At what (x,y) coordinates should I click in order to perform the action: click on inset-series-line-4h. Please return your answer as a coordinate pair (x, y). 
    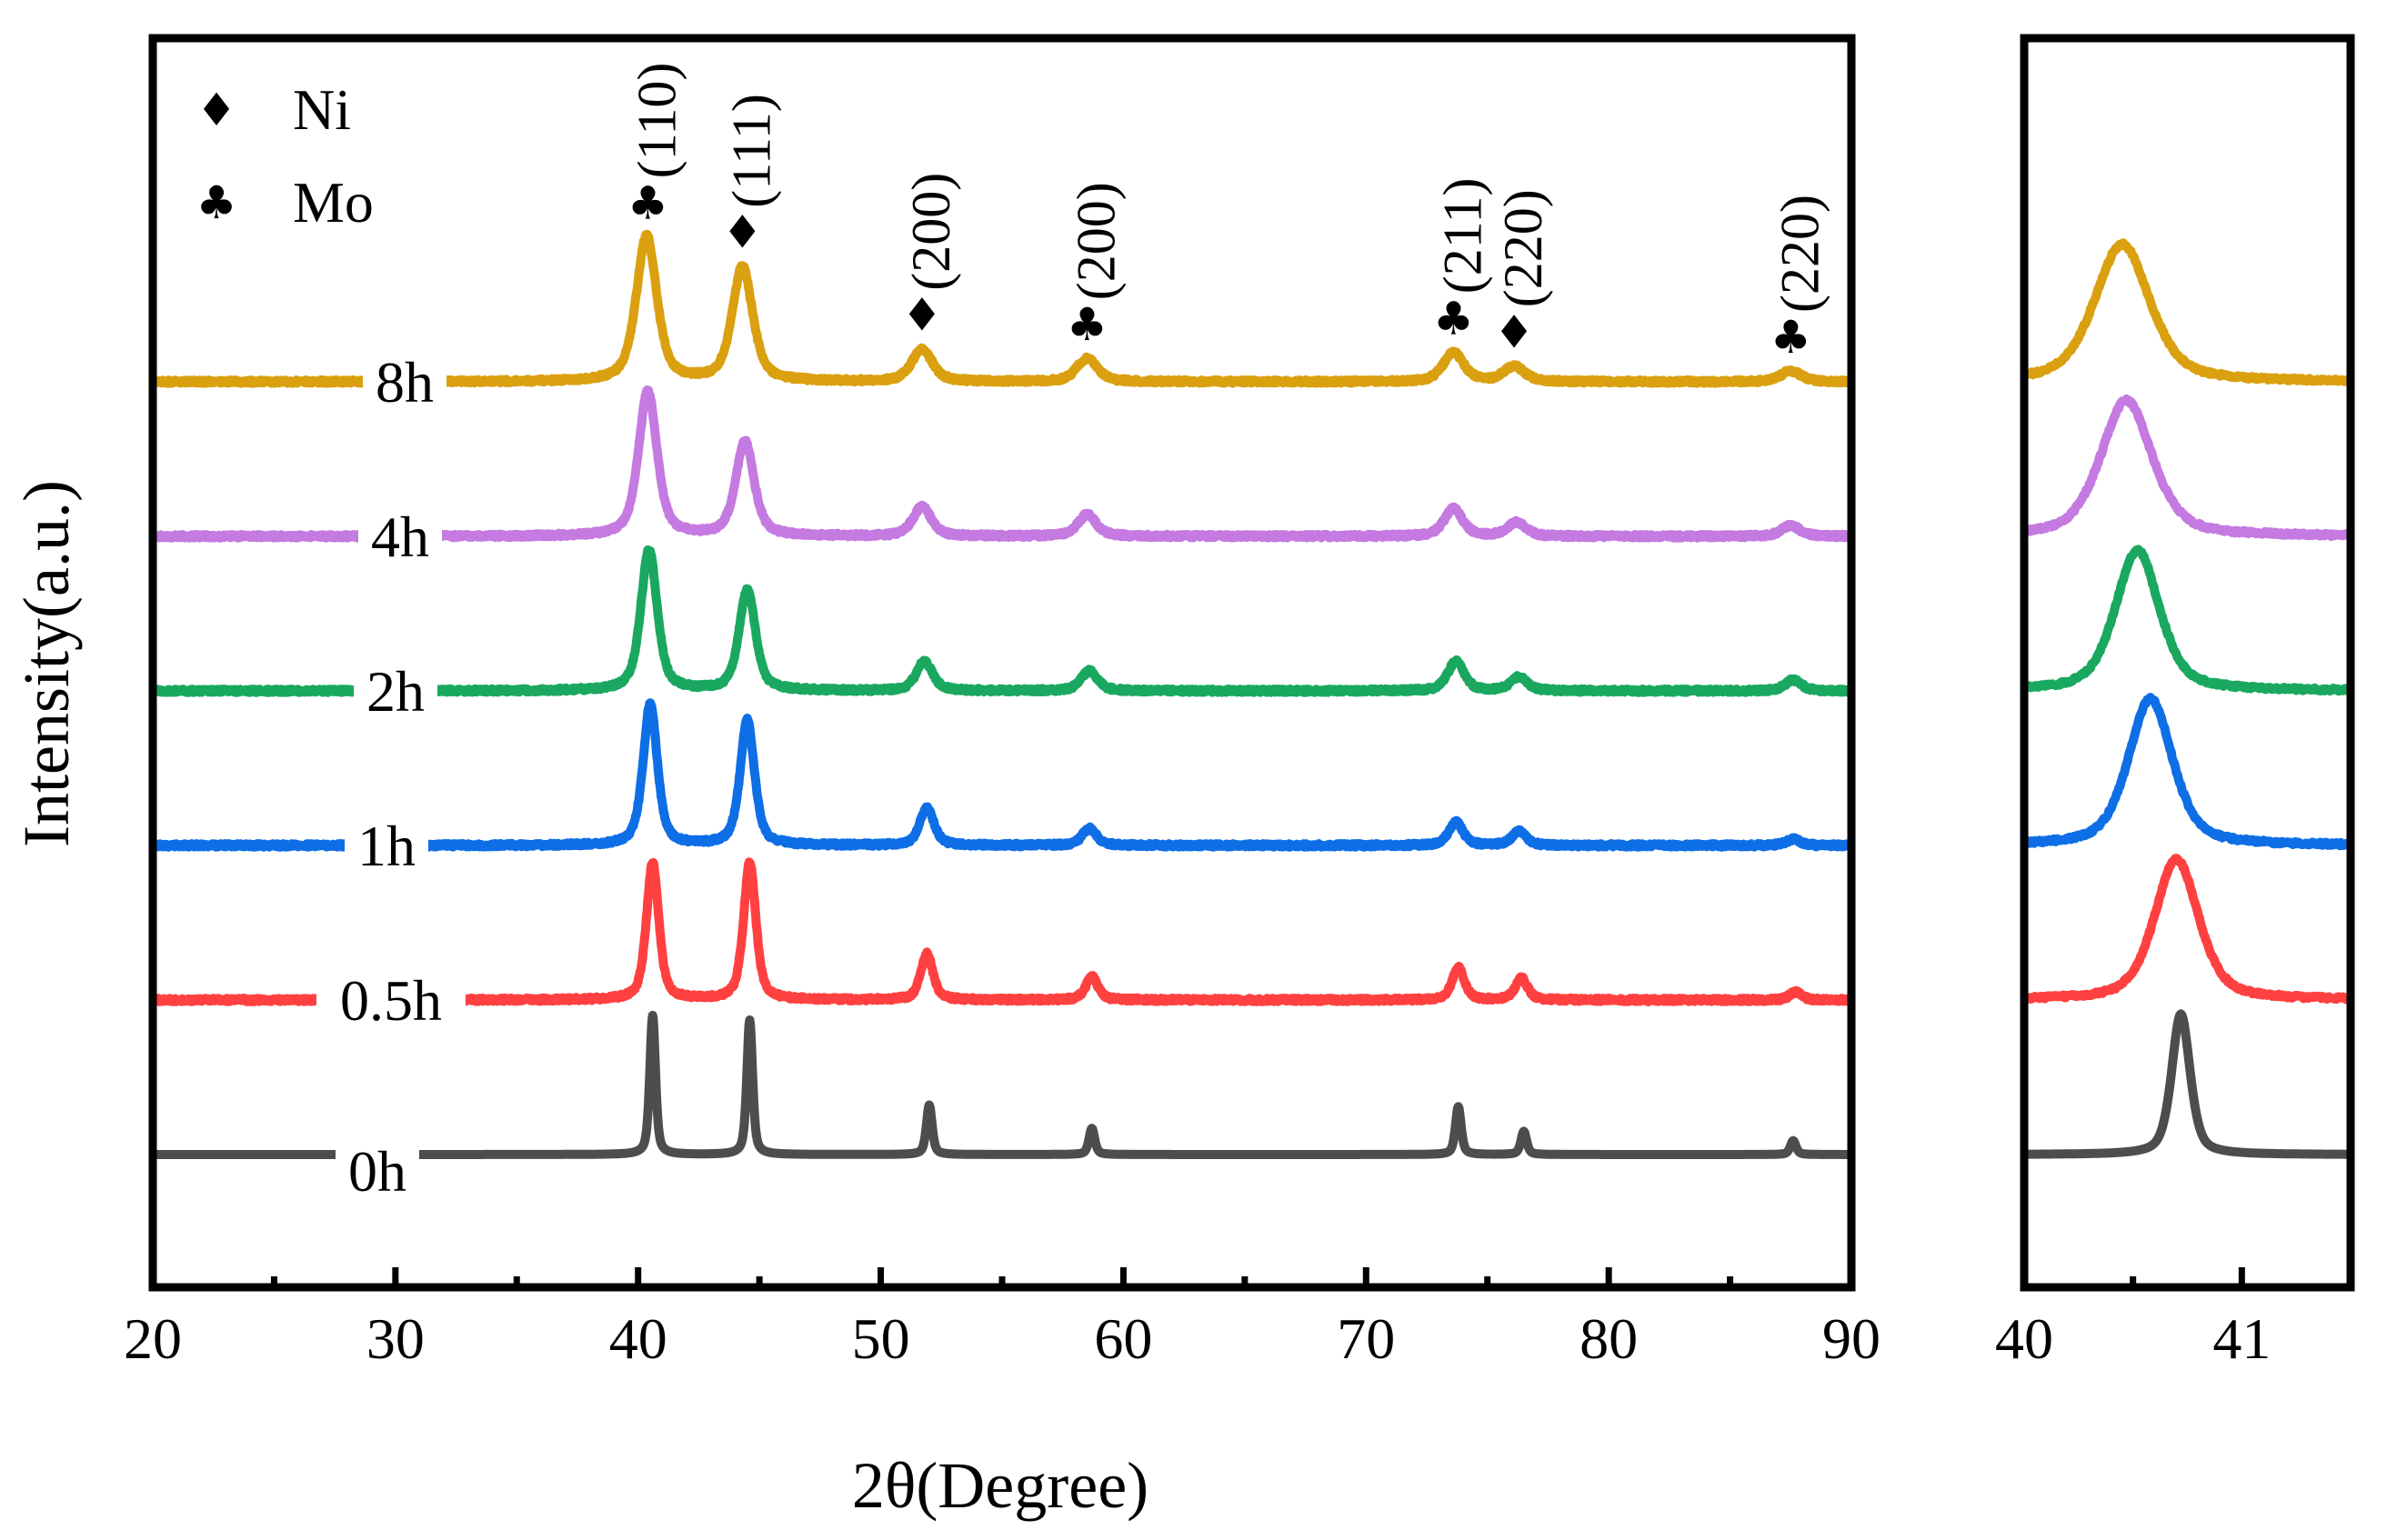
    Looking at the image, I should click on (2187, 467).